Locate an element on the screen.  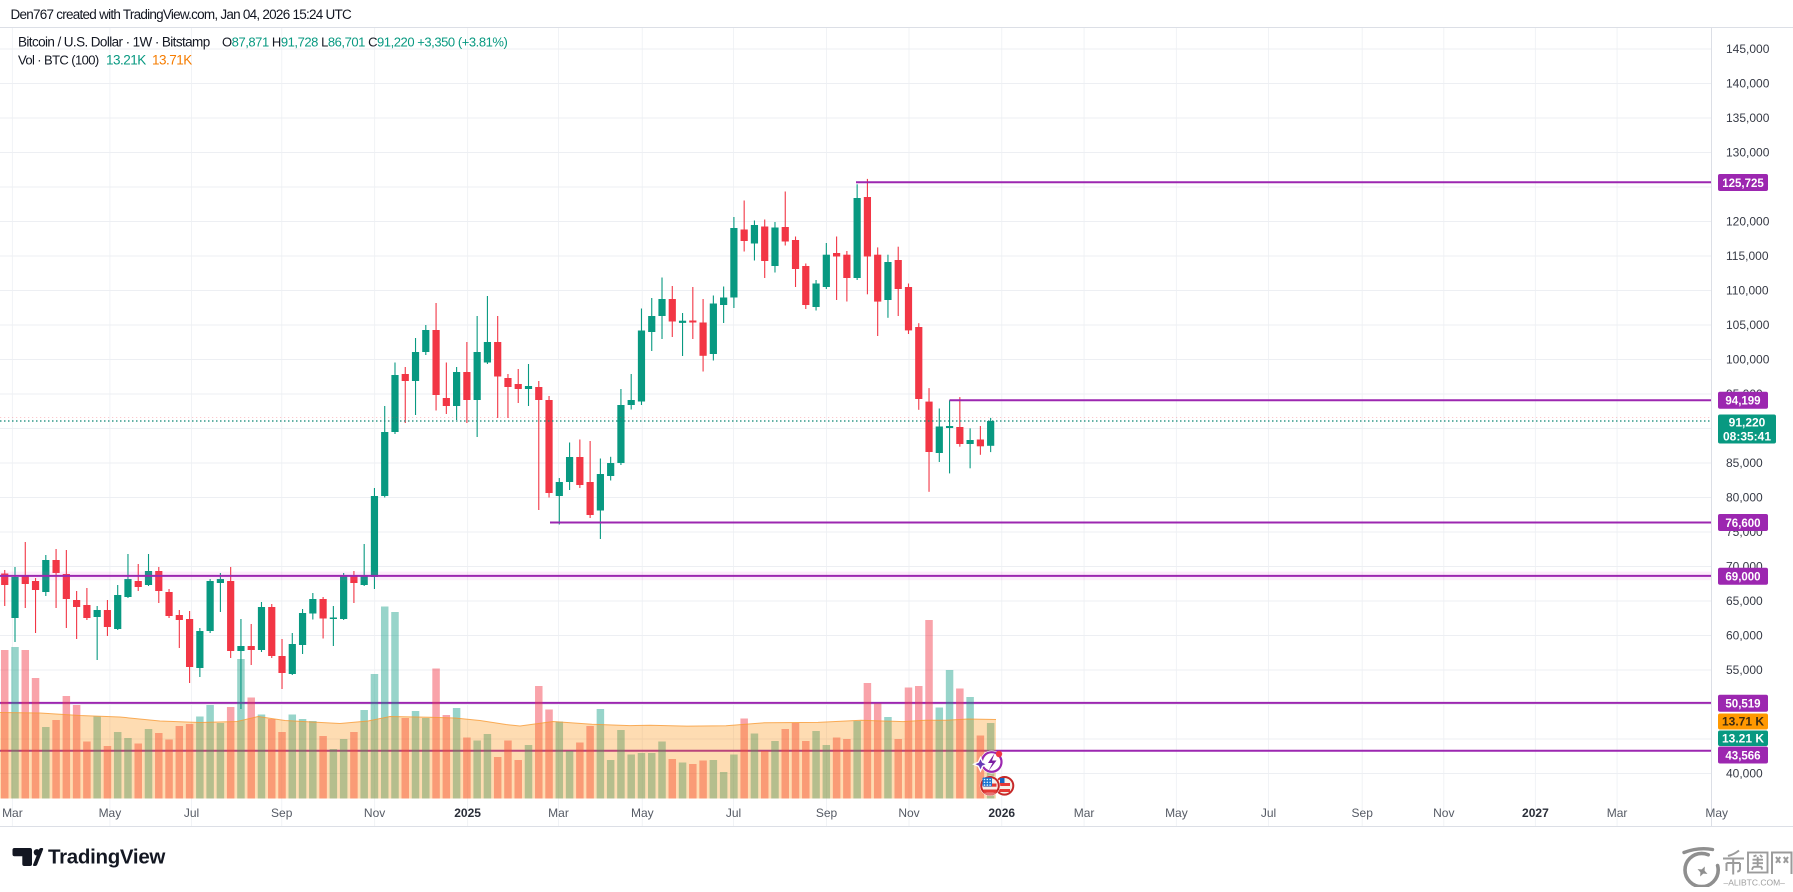
svg-text: 2026 is located at coordinates (1001, 813).